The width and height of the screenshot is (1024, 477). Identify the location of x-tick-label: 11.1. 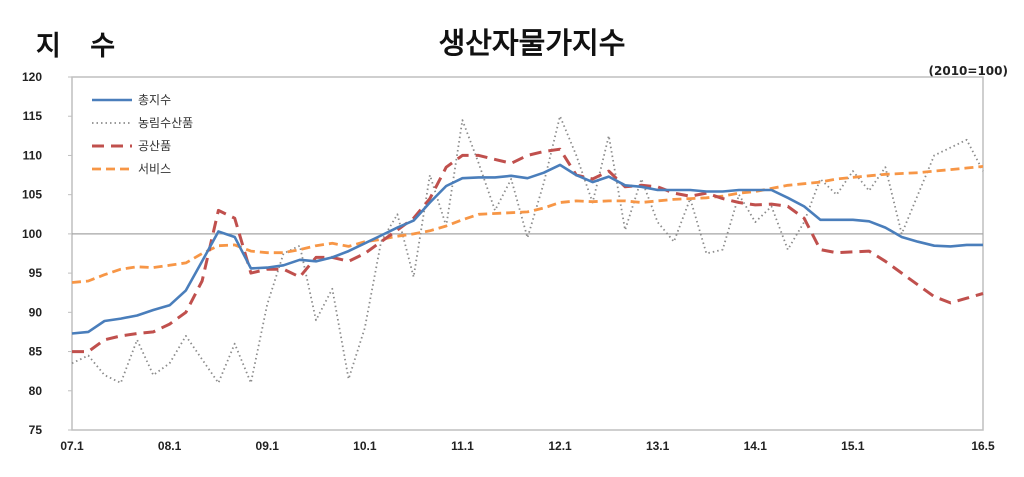
(462, 446).